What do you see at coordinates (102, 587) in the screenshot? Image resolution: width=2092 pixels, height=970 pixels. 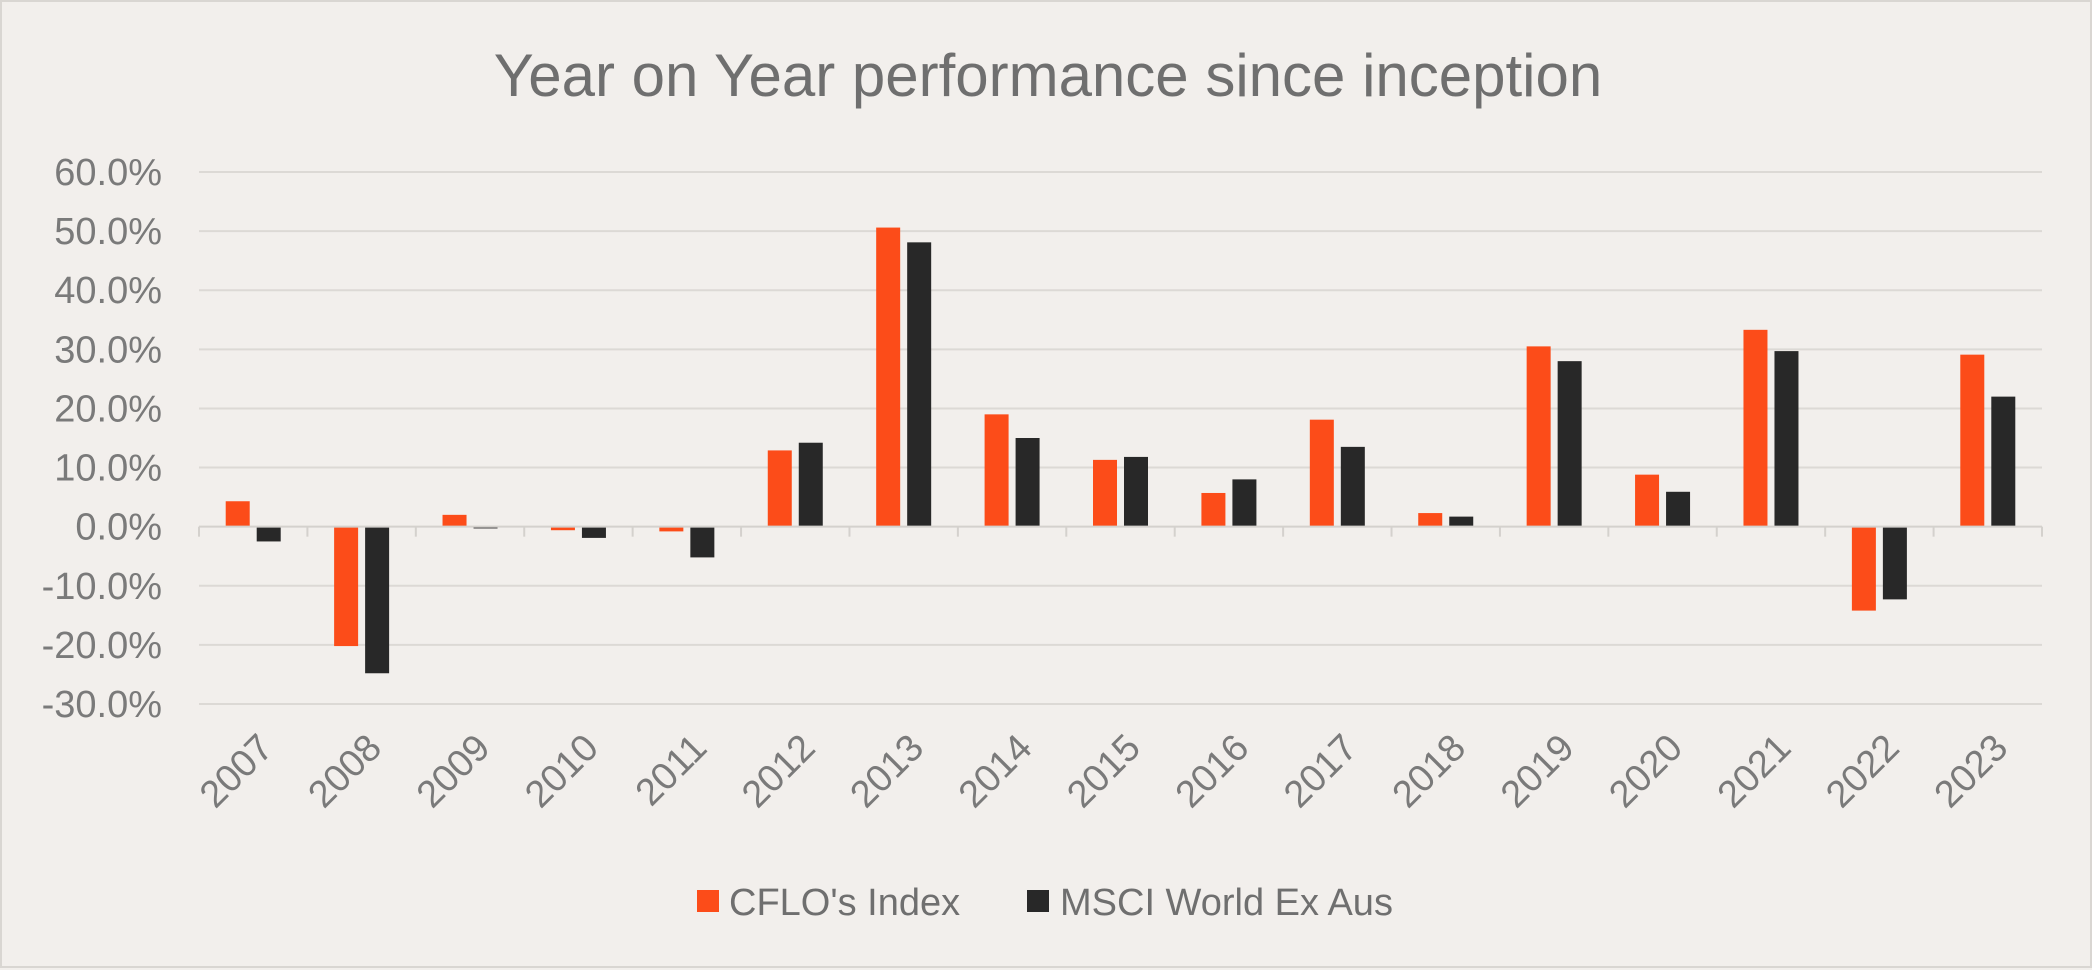 I see `y-tick-label: -10.0%` at bounding box center [102, 587].